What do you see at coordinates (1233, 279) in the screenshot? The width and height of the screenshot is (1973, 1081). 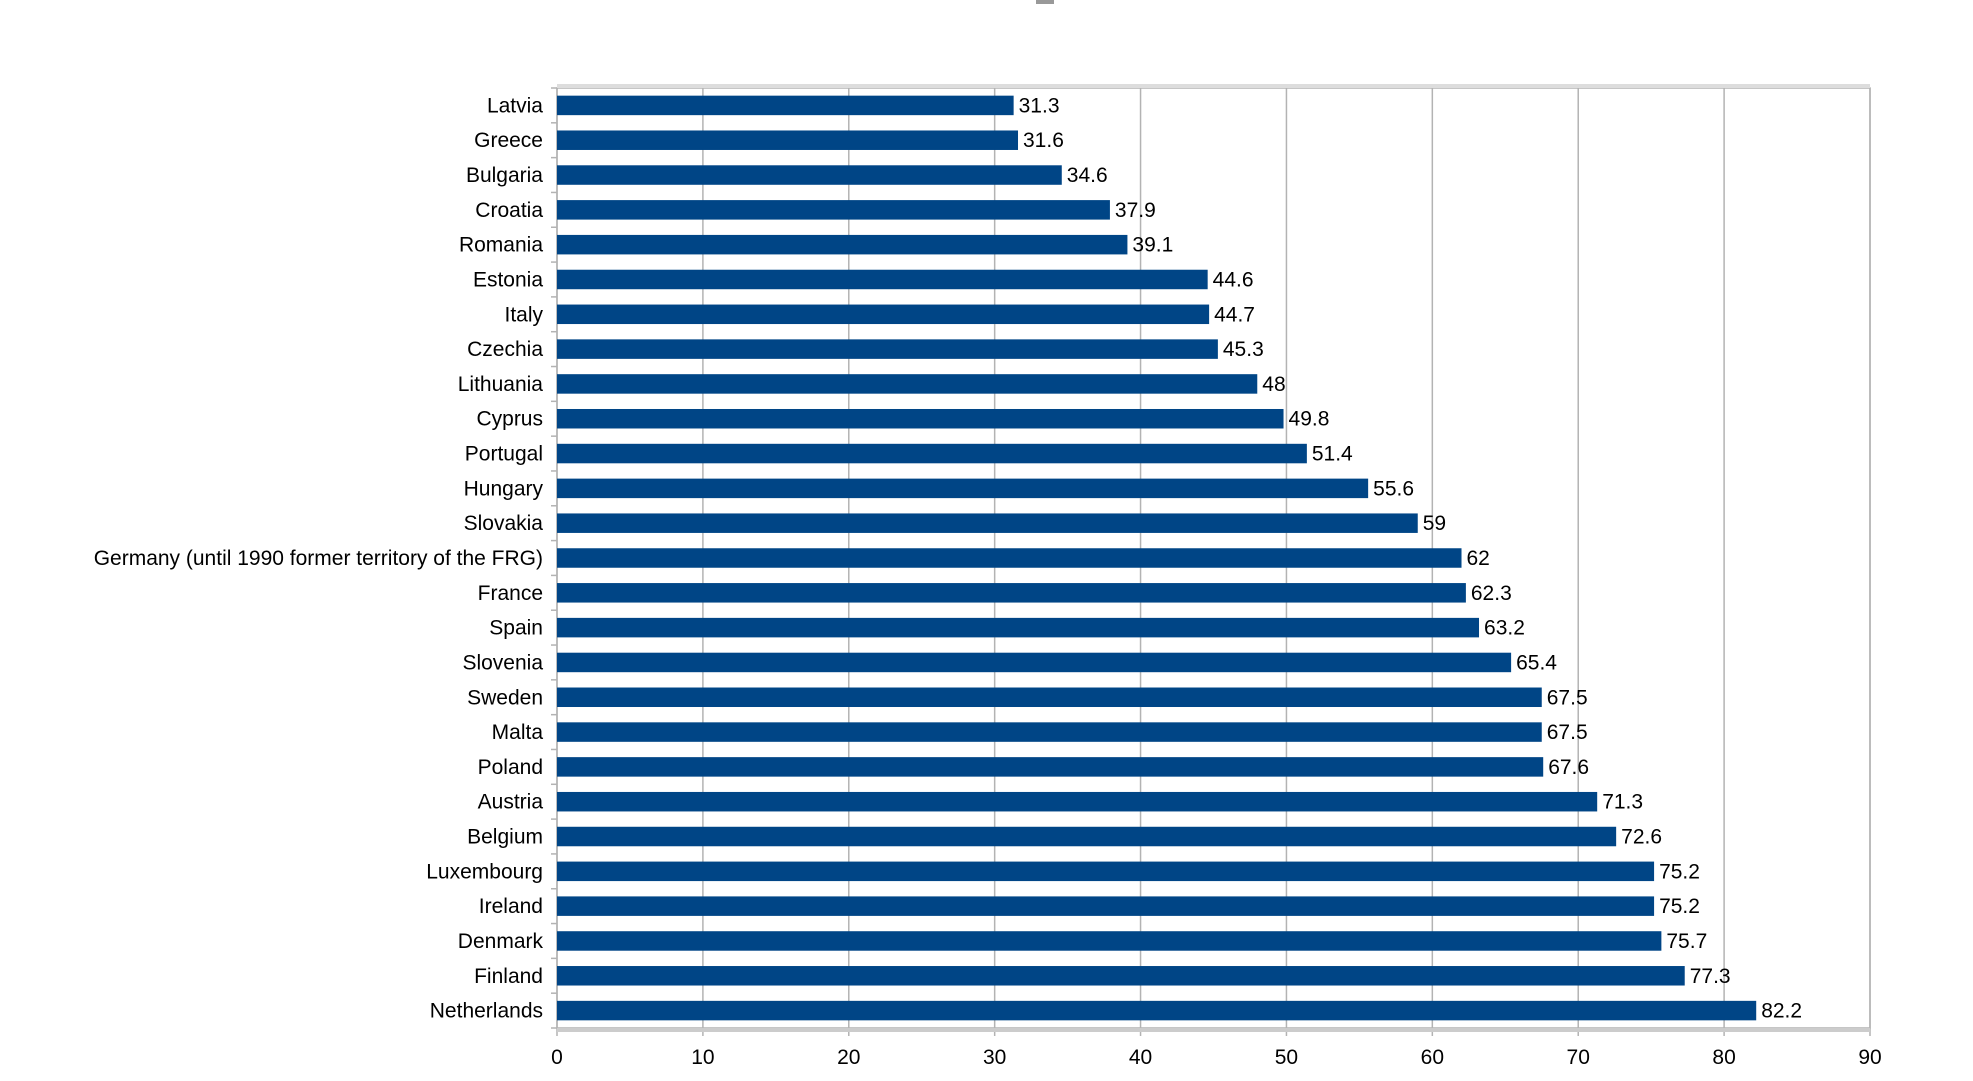 I see `data-label: 44.6` at bounding box center [1233, 279].